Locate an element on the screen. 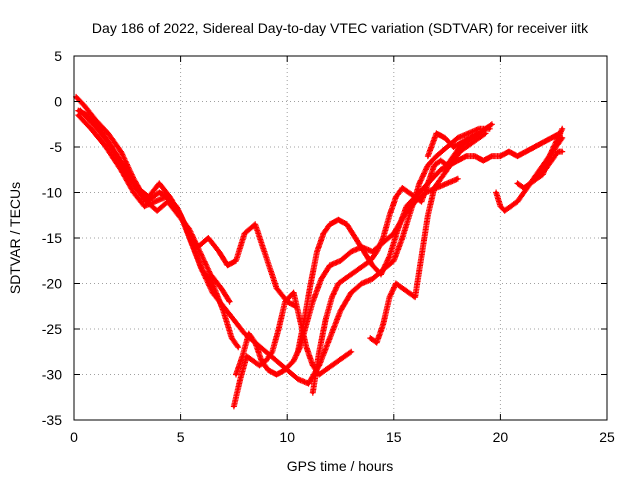 This screenshot has width=640, height=480. y-axis-label: SDTVAR / TECUs is located at coordinates (15, 238).